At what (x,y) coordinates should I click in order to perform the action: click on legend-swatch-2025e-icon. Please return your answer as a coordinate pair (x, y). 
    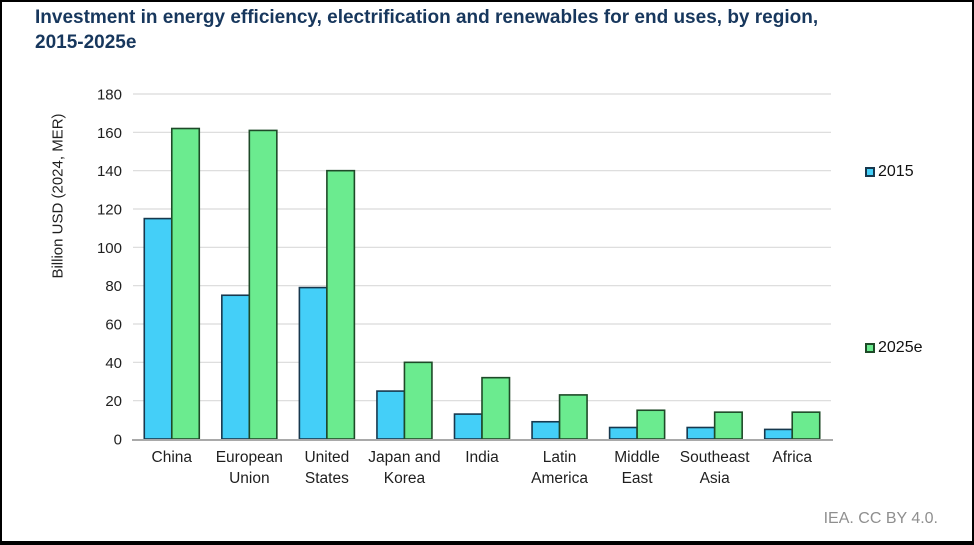
    Looking at the image, I should click on (870, 348).